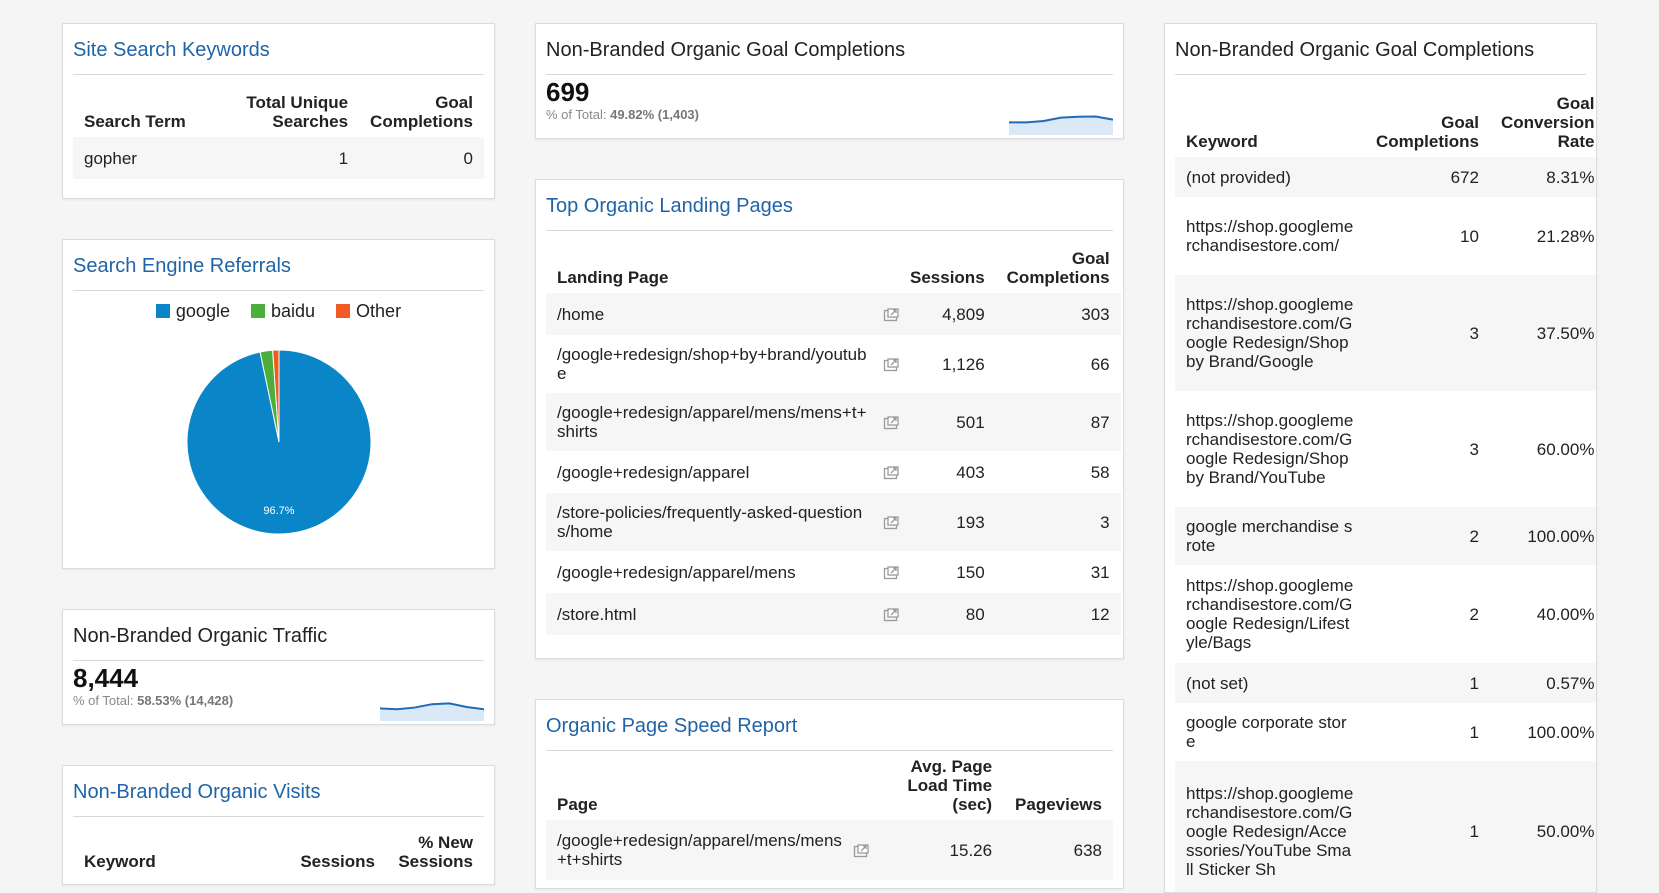 This screenshot has width=1659, height=893. What do you see at coordinates (568, 92) in the screenshot?
I see `goal-value: 699` at bounding box center [568, 92].